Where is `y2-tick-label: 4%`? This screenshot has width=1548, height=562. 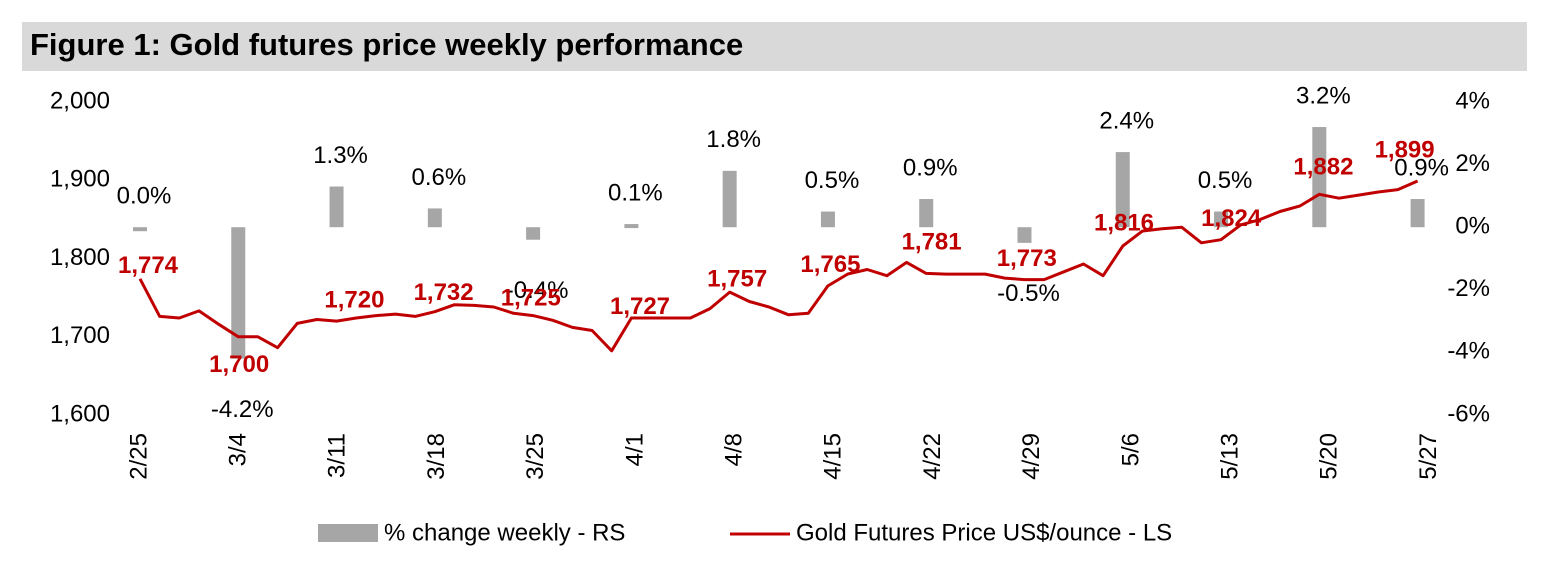 y2-tick-label: 4% is located at coordinates (1472, 100).